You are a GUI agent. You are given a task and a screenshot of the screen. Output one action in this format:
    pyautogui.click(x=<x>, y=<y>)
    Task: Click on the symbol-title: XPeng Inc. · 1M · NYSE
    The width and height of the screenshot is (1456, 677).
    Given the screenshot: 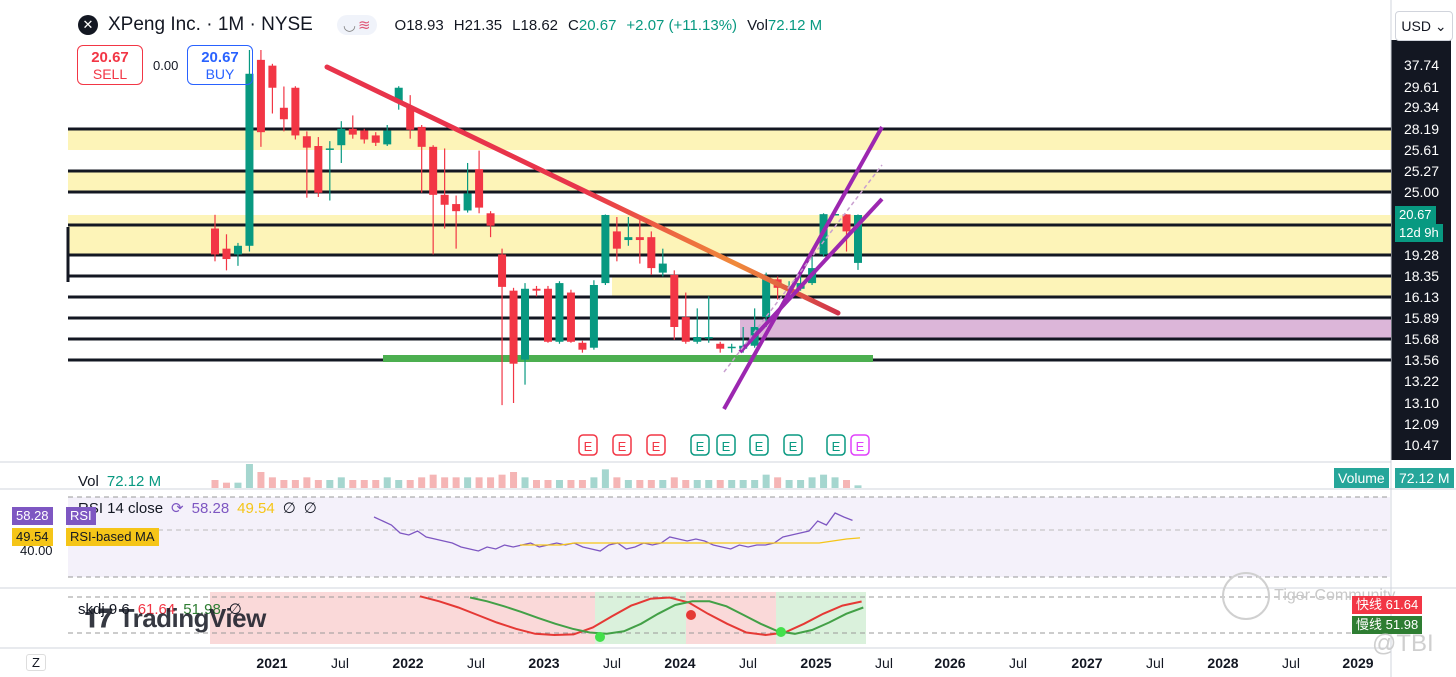 What is the action you would take?
    pyautogui.click(x=210, y=24)
    